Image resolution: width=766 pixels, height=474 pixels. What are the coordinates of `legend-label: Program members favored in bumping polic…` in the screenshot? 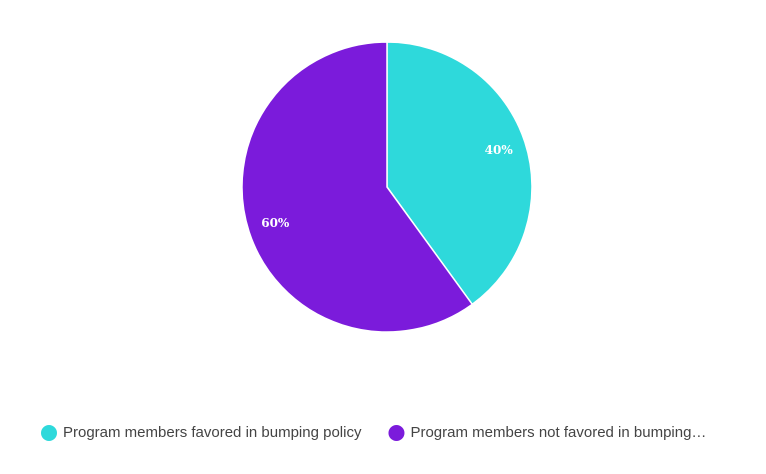 It's located at (212, 432).